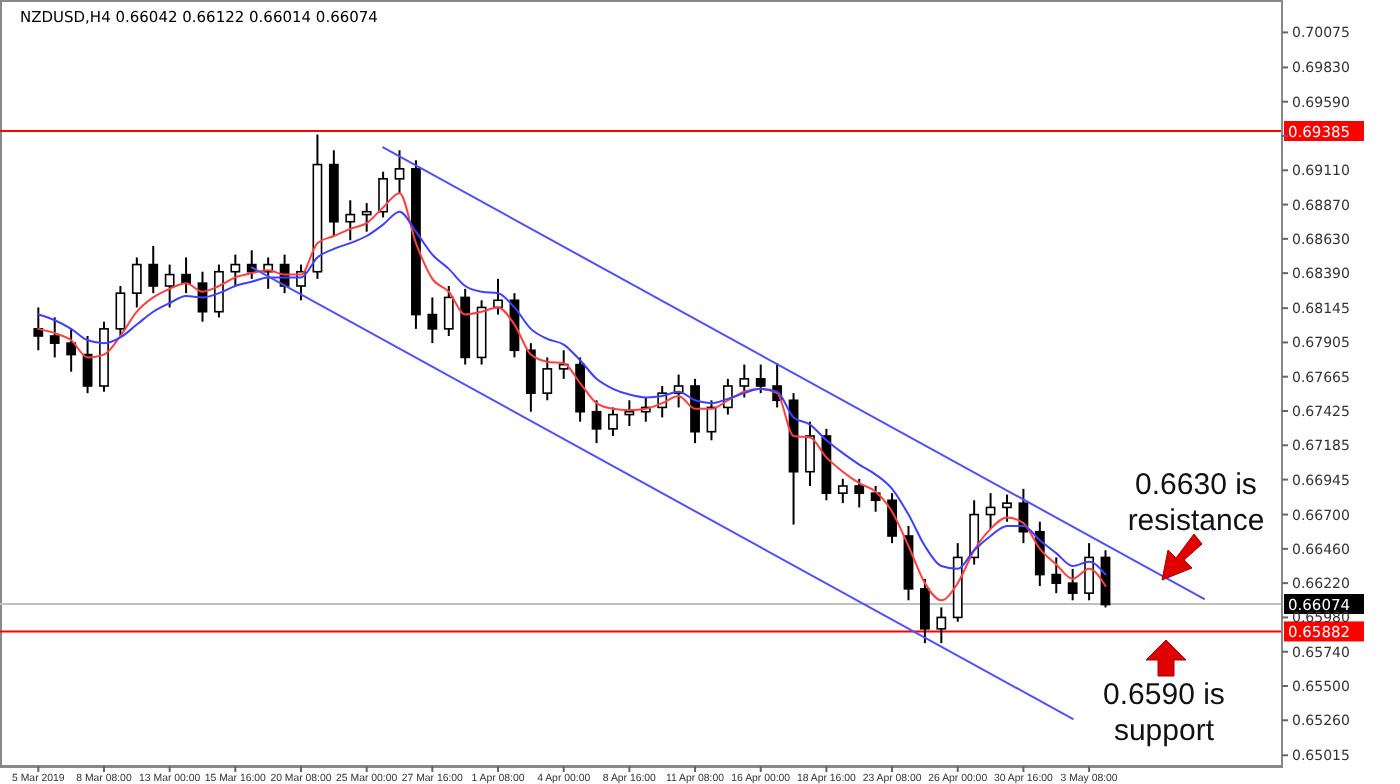  I want to click on annotation: 0.6590 is support, so click(1164, 713).